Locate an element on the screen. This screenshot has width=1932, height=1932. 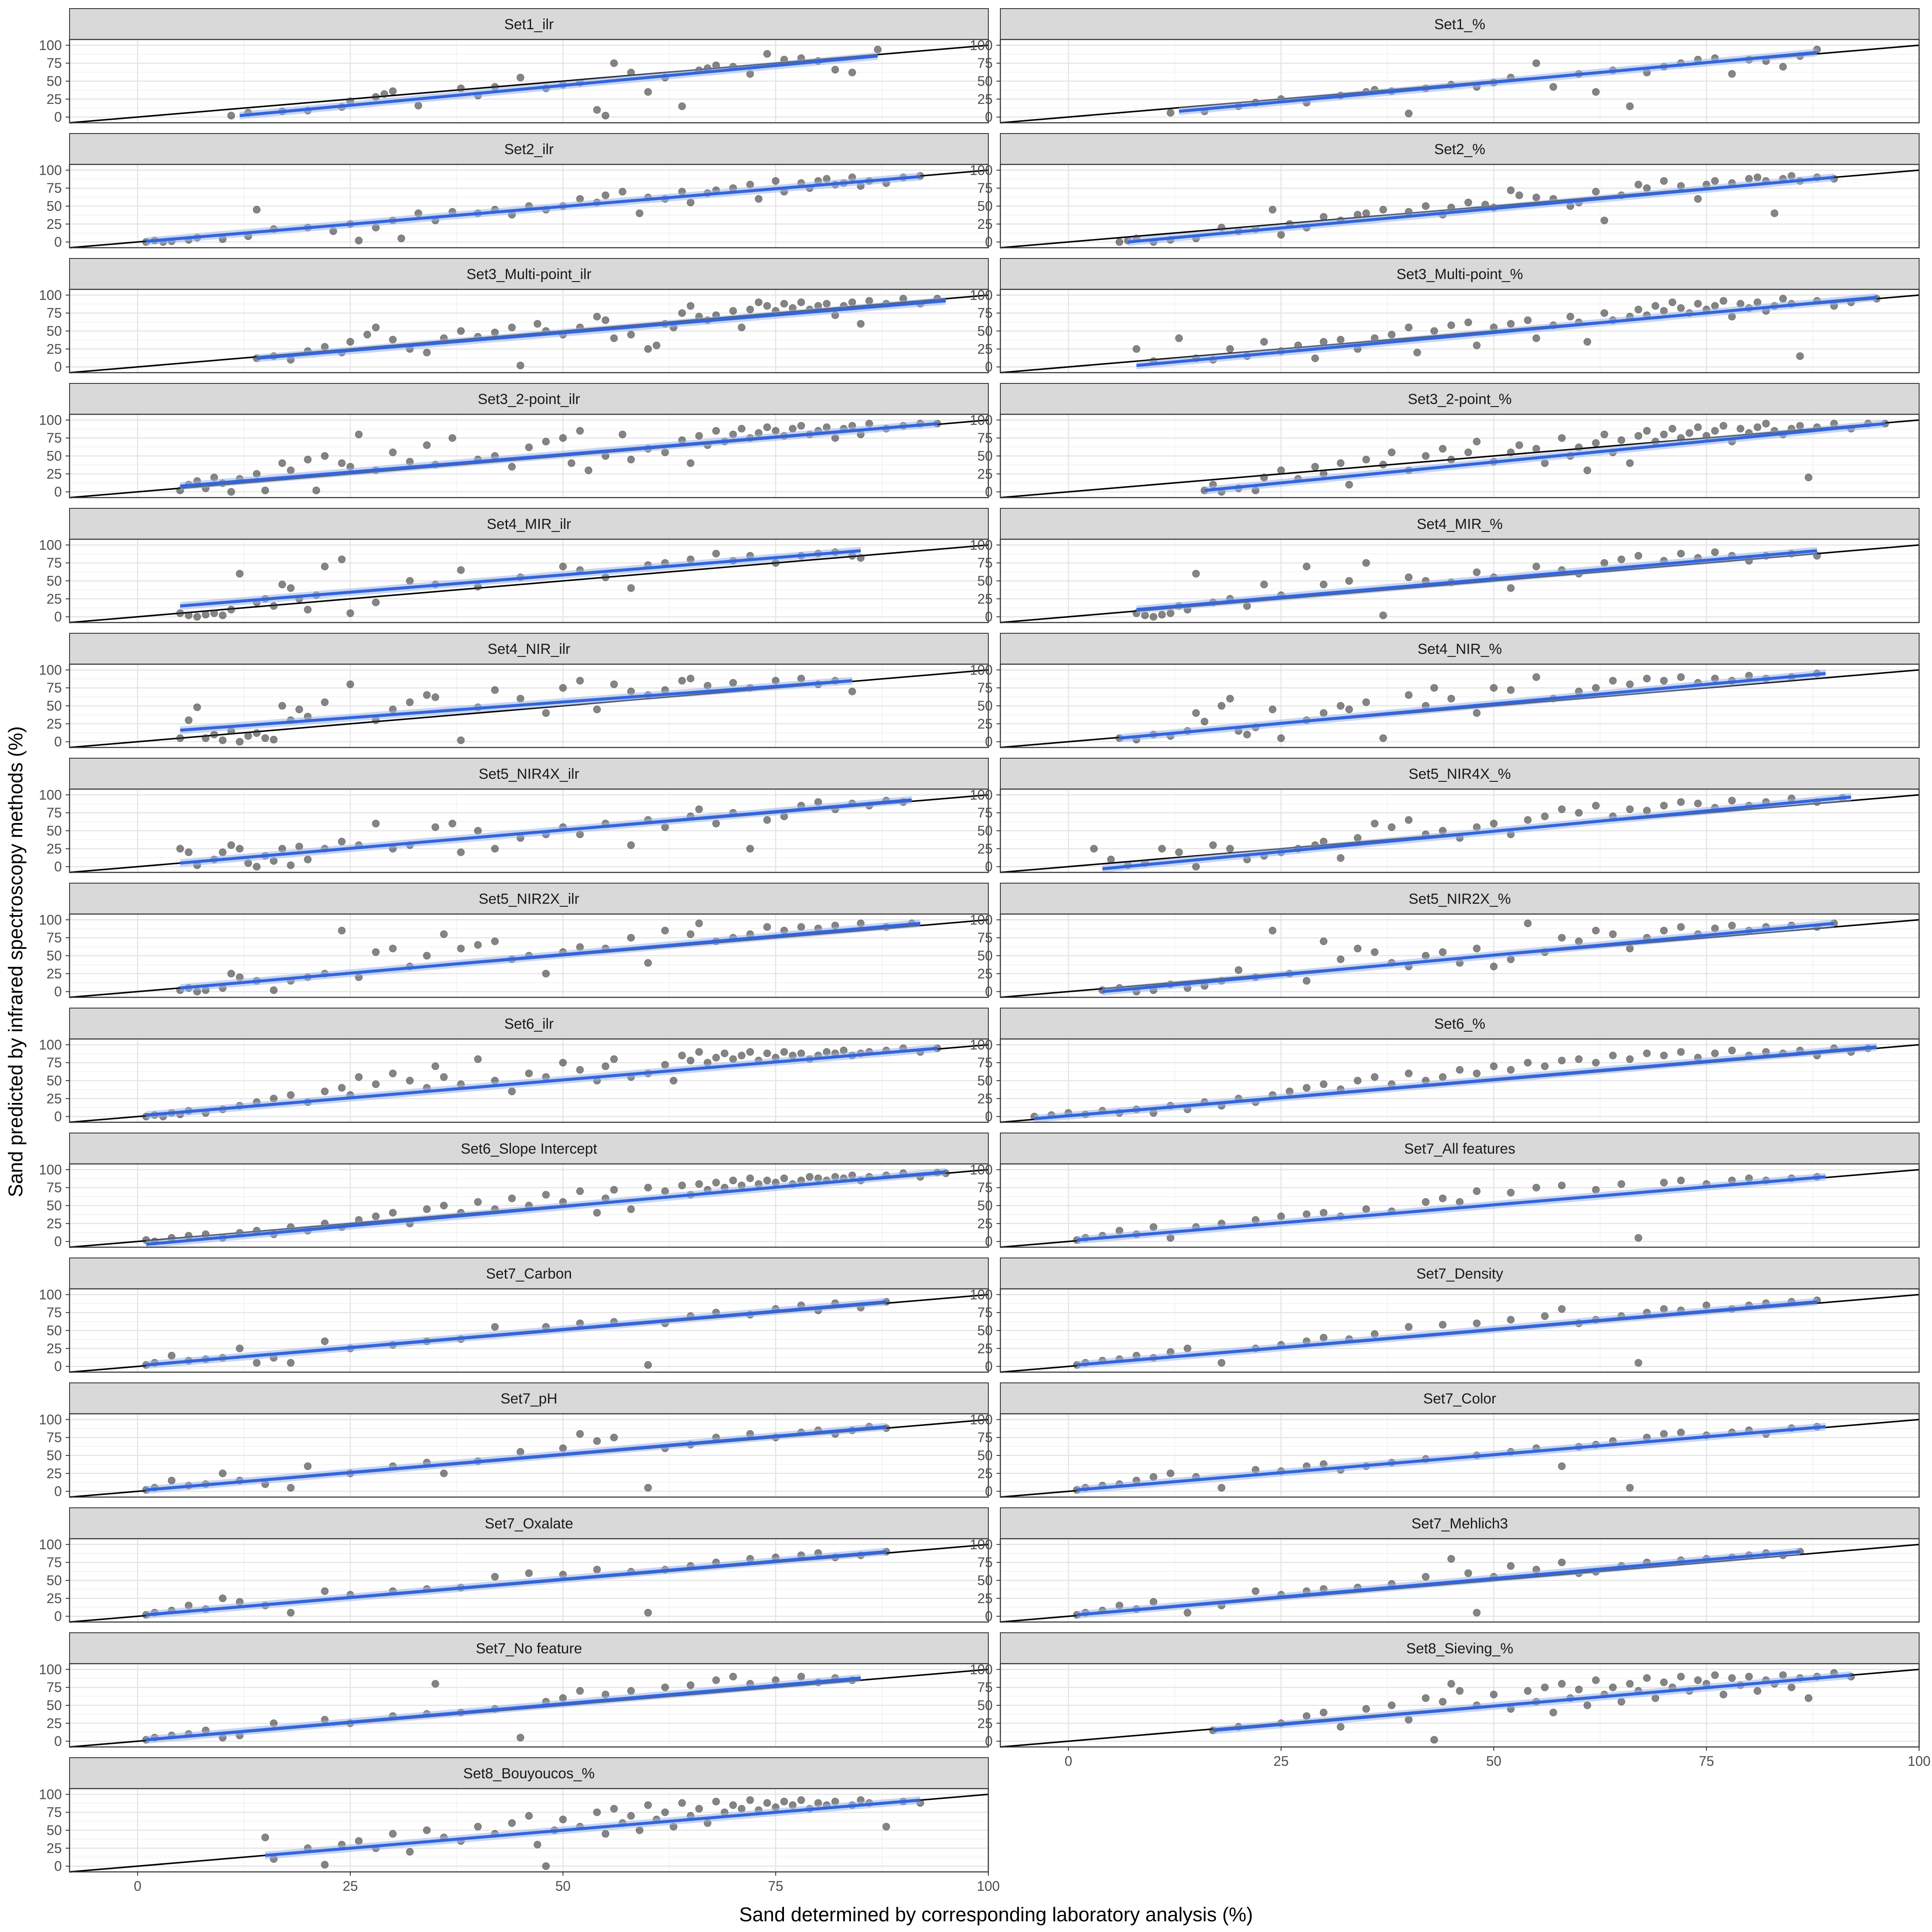
x-tick-label: 25 is located at coordinates (350, 1886).